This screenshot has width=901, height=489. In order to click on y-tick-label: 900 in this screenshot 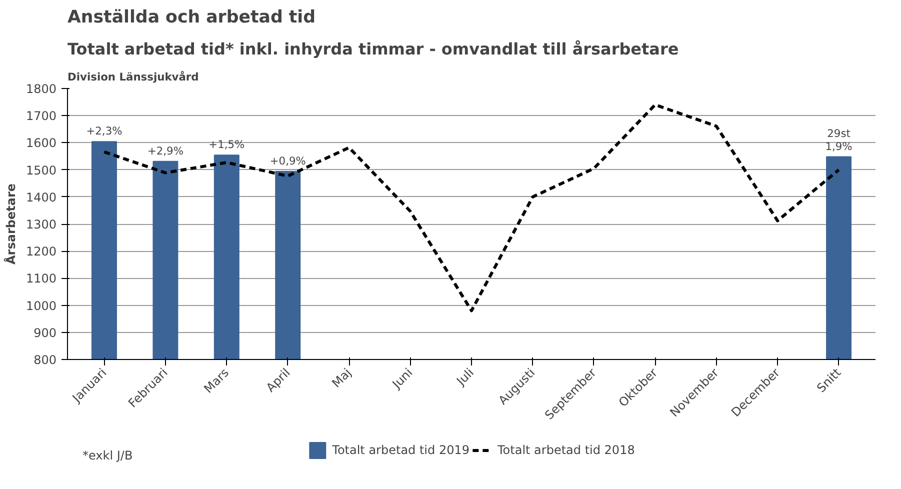, I will do `click(45, 333)`.